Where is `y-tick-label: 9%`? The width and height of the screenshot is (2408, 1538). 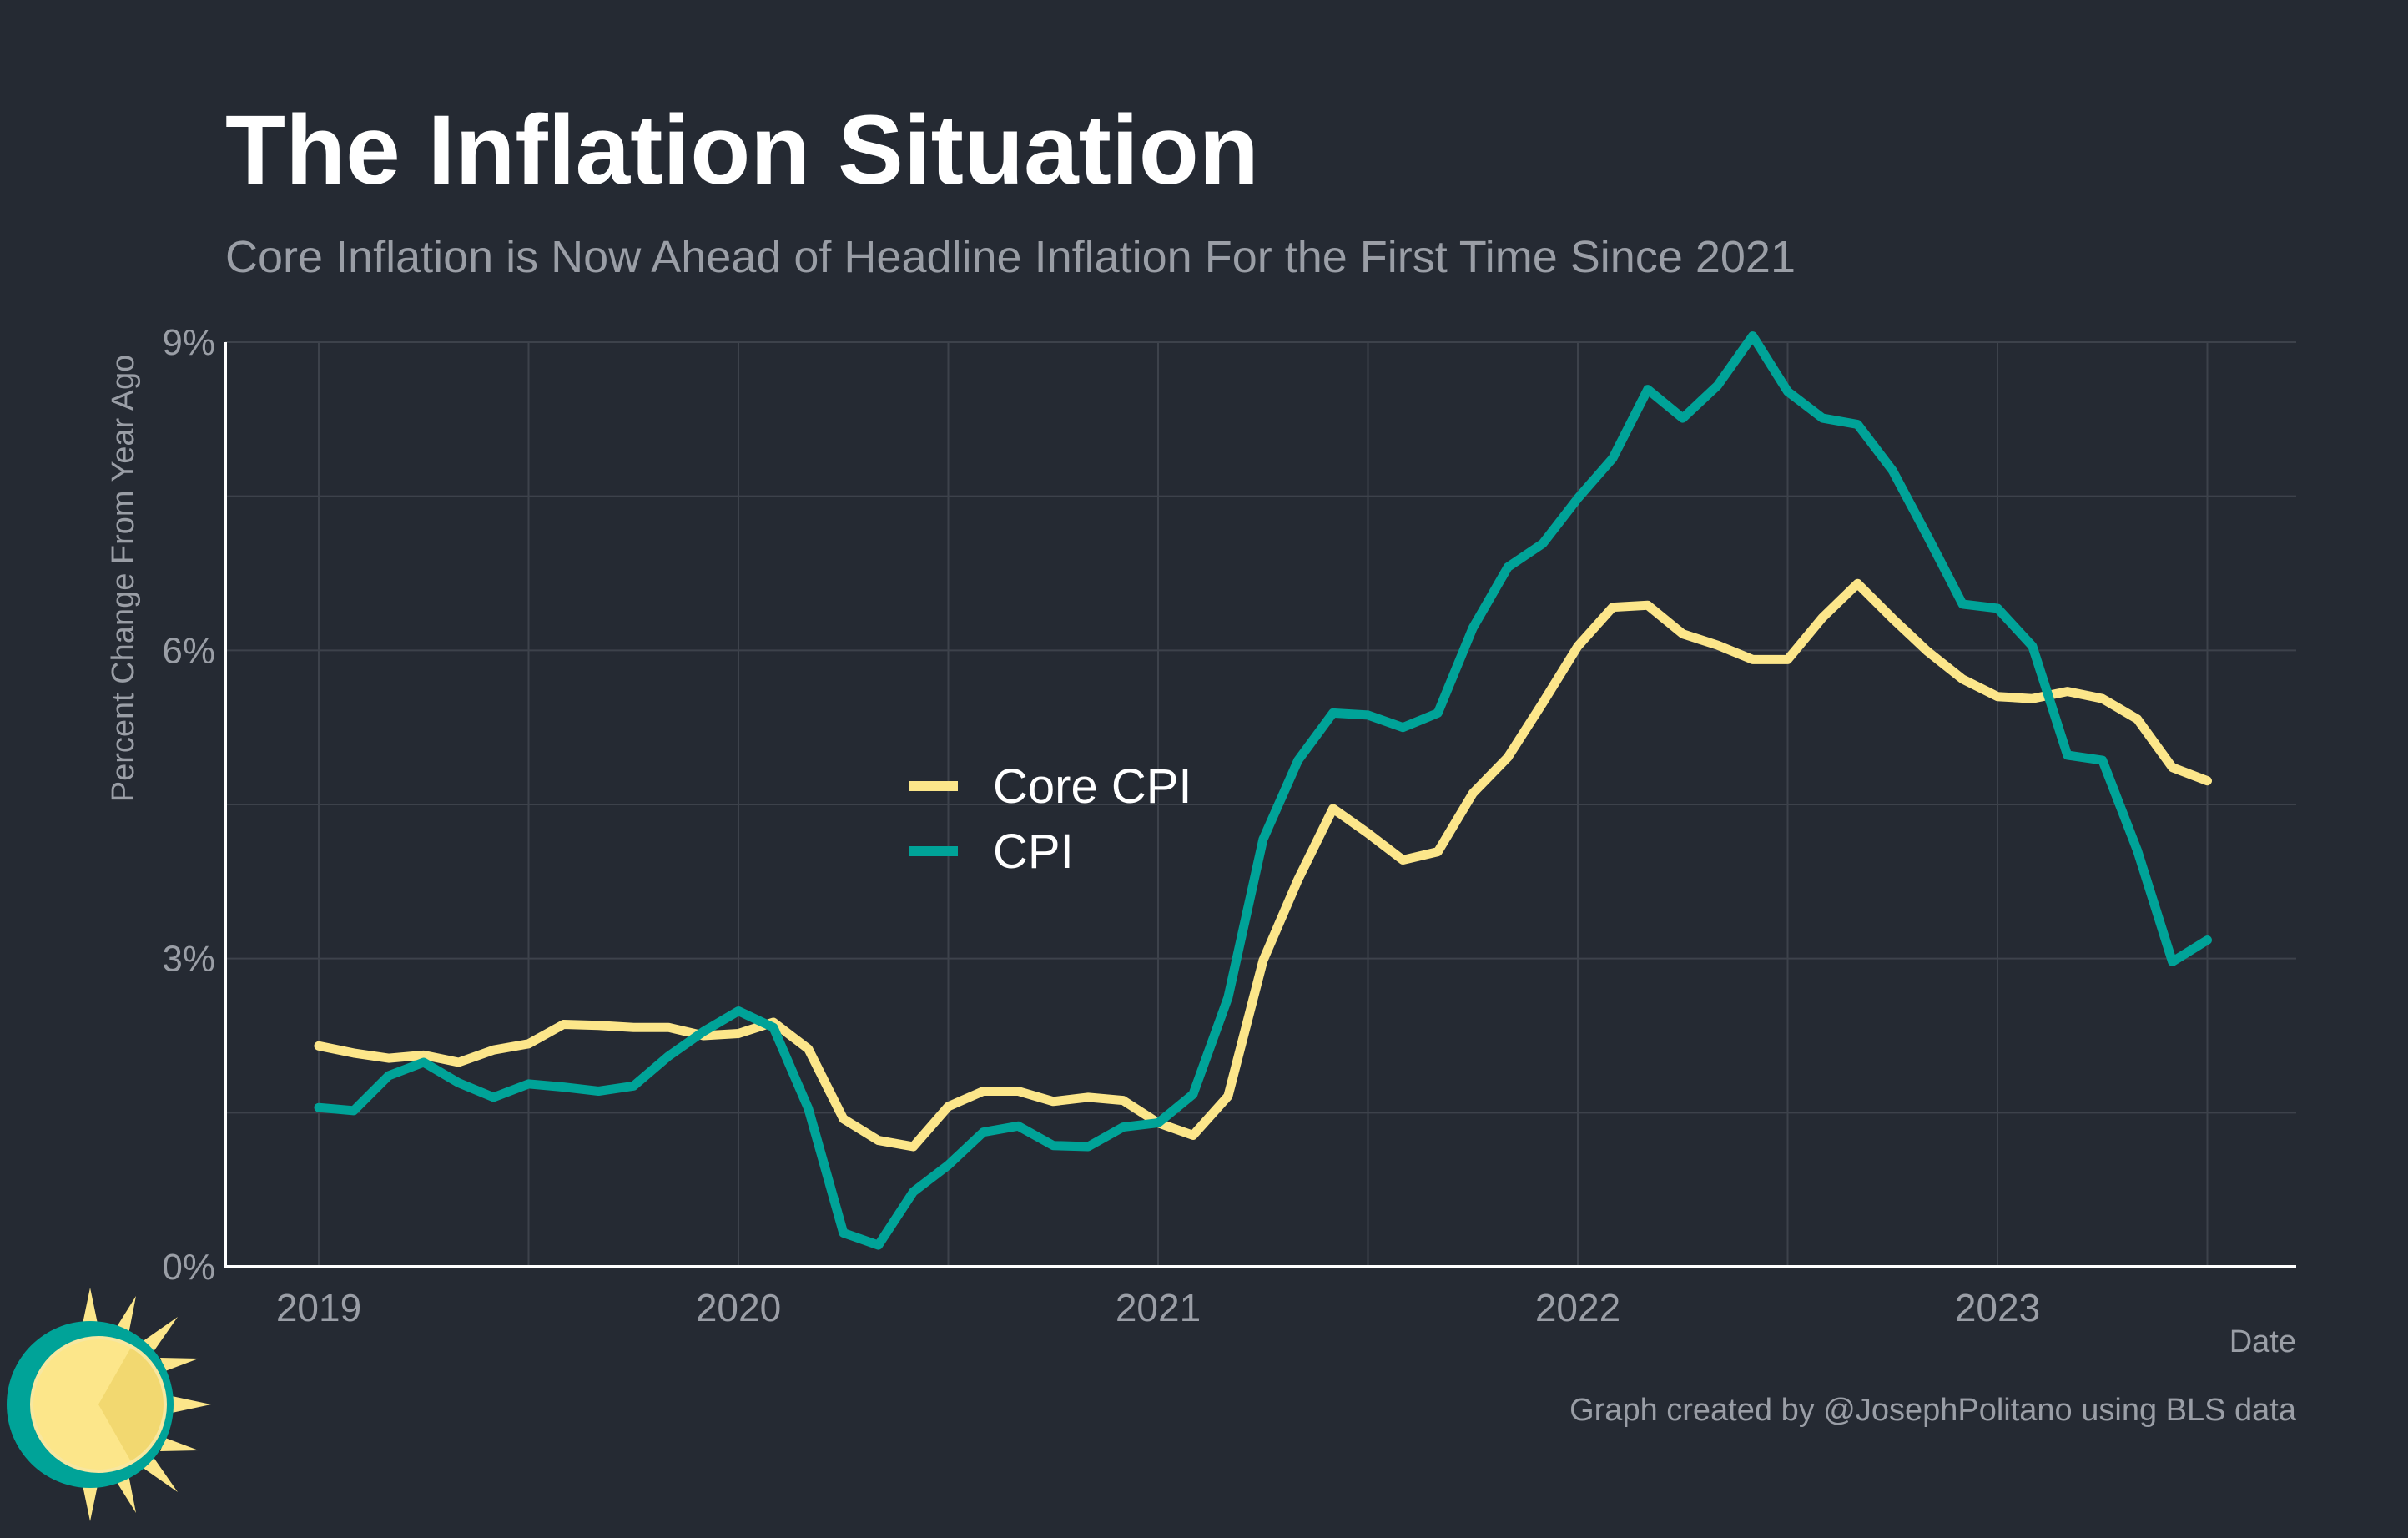 y-tick-label: 9% is located at coordinates (188, 342).